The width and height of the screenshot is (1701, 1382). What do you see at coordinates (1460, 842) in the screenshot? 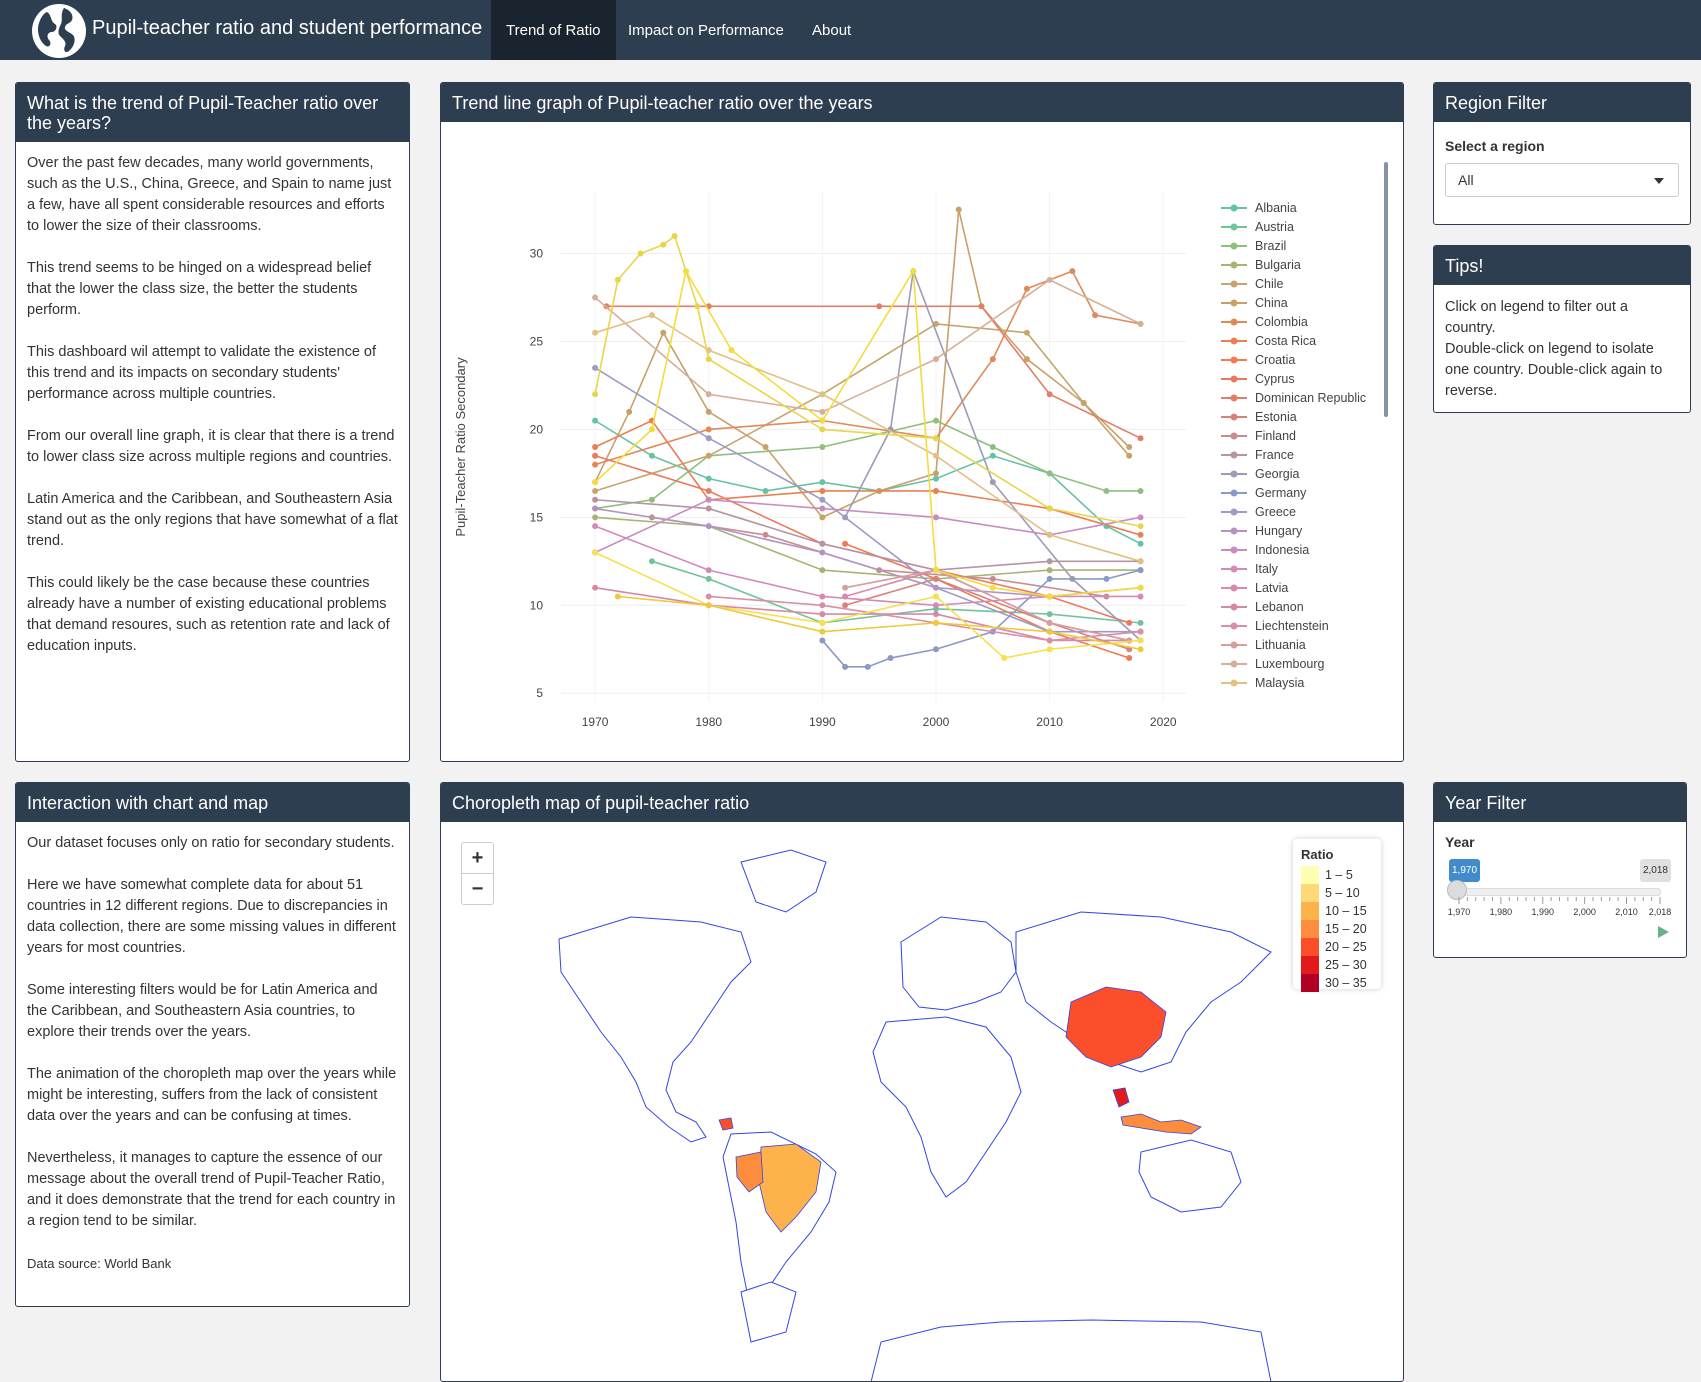
I see `year-label: Year` at bounding box center [1460, 842].